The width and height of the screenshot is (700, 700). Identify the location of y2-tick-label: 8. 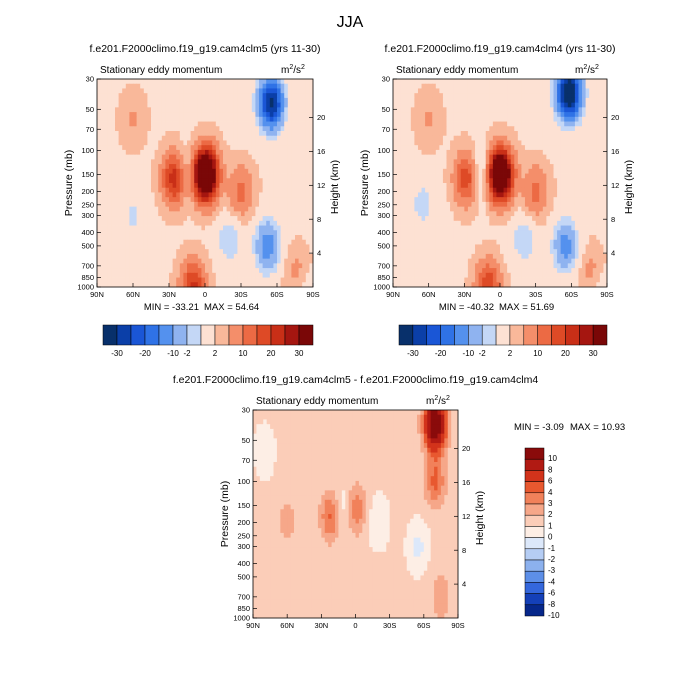
(319, 219).